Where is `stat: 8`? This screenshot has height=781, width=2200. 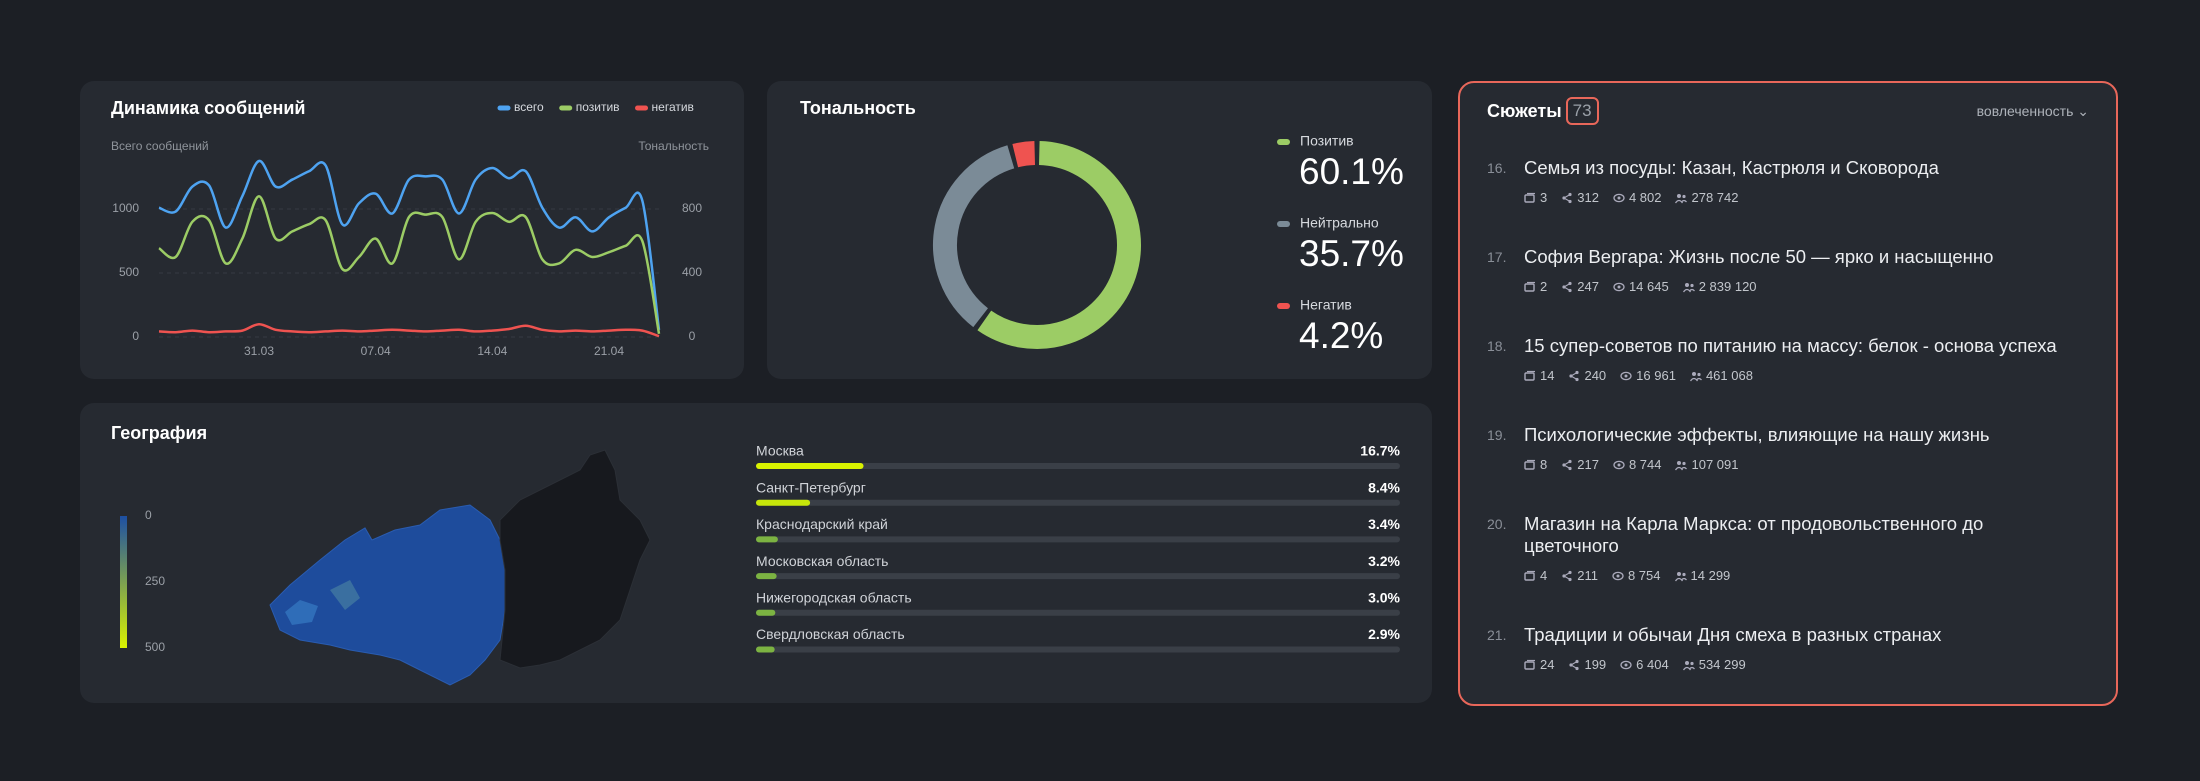 stat: 8 is located at coordinates (1535, 465).